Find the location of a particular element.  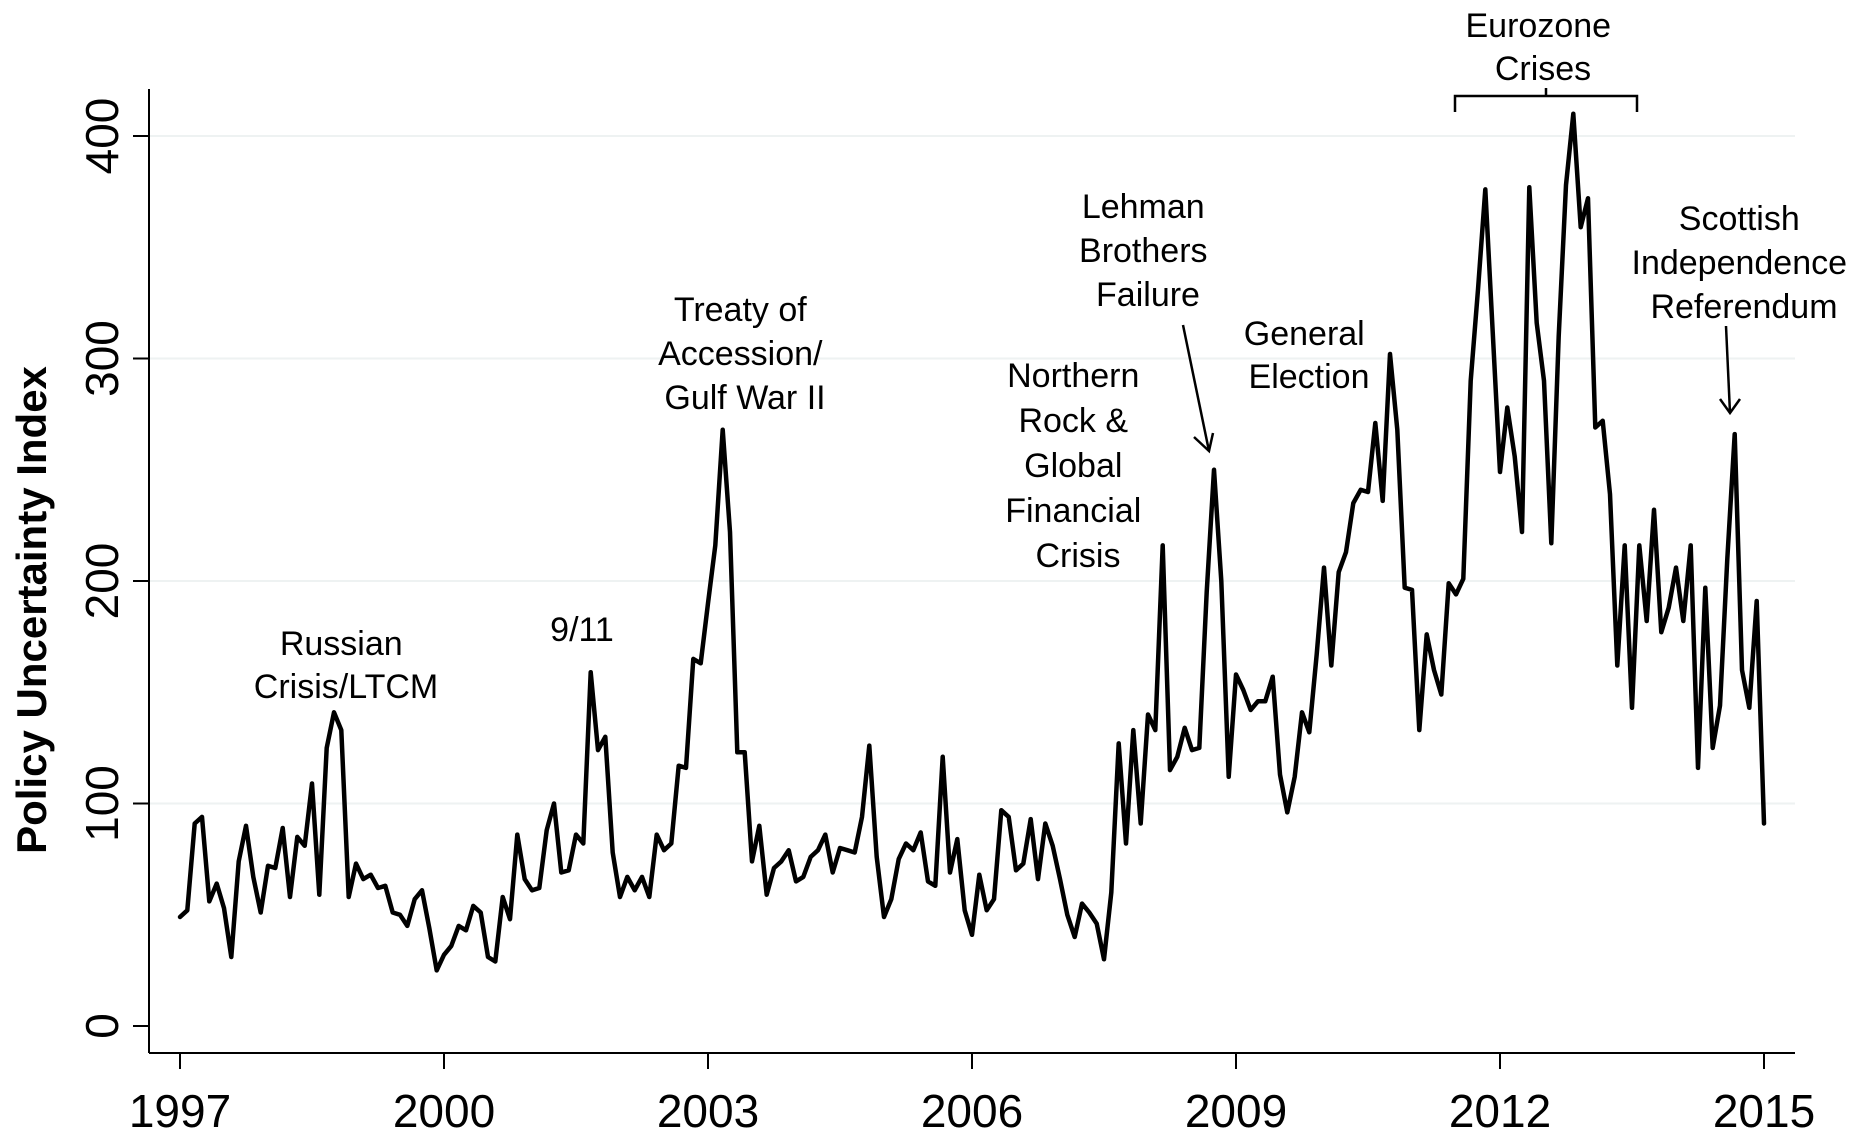

scottish-arrow-head is located at coordinates (1730, 407).